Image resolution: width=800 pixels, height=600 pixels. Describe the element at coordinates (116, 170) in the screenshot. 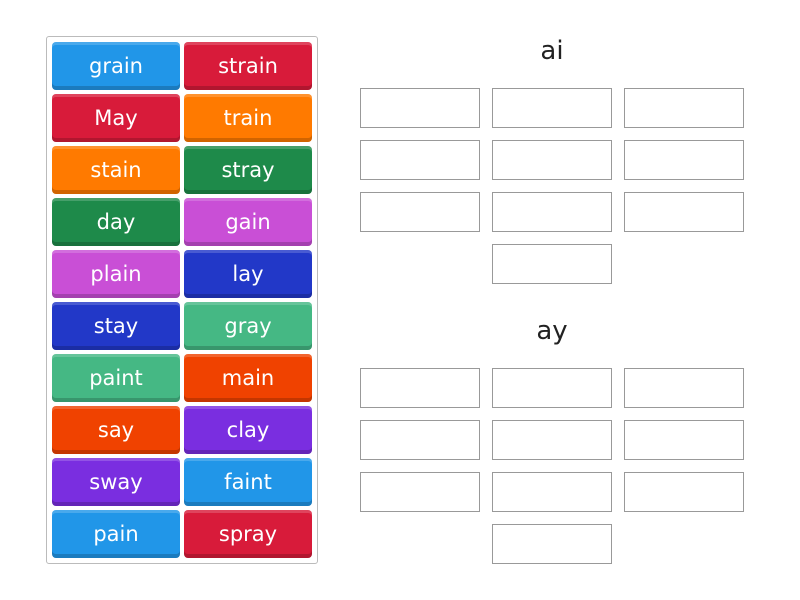

I see `word-tile: stain` at that location.